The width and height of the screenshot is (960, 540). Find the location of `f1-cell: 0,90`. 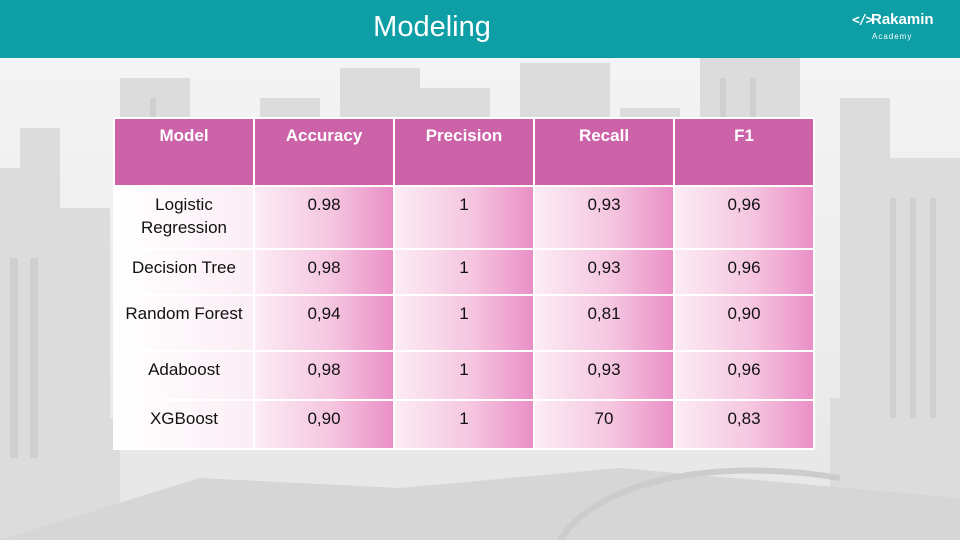

f1-cell: 0,90 is located at coordinates (744, 323).